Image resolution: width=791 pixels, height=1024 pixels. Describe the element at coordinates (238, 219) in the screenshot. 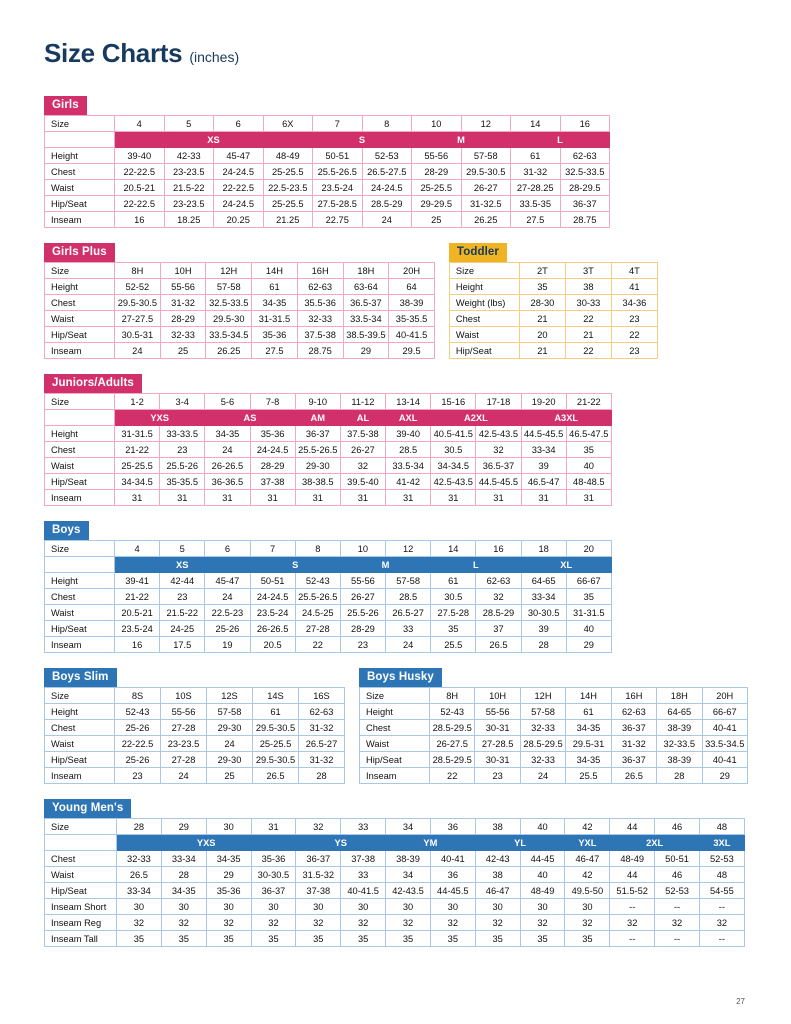

I see `measurement-cell: 20.25` at that location.